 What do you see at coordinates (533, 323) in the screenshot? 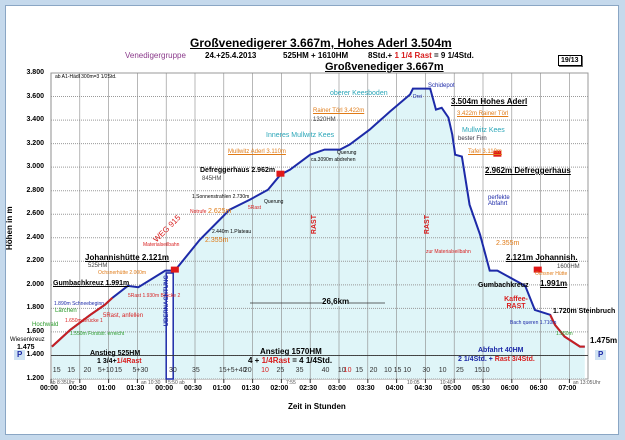
I see `bach-label: Bach queren 1.710m` at bounding box center [533, 323].